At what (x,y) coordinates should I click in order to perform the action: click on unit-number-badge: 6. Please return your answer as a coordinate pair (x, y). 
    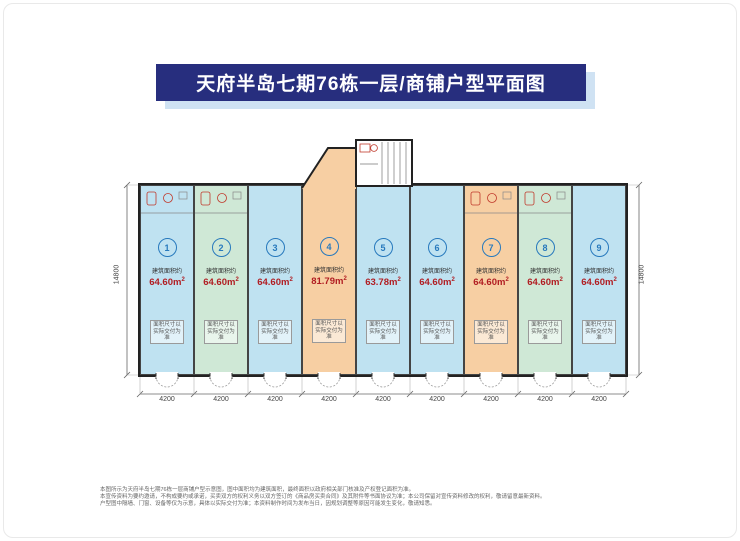
    Looking at the image, I should click on (437, 247).